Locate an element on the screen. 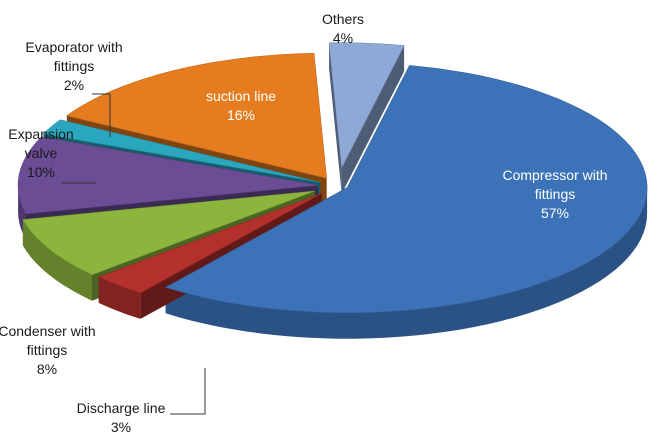 This screenshot has height=441, width=657. slice-value-label: 57% is located at coordinates (555, 213).